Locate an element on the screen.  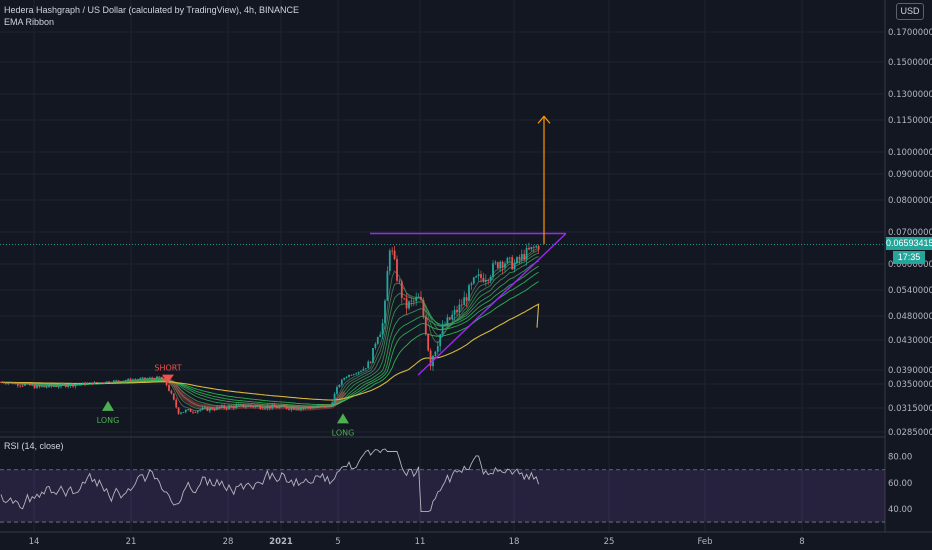
target-arrowhead is located at coordinates (544, 119).